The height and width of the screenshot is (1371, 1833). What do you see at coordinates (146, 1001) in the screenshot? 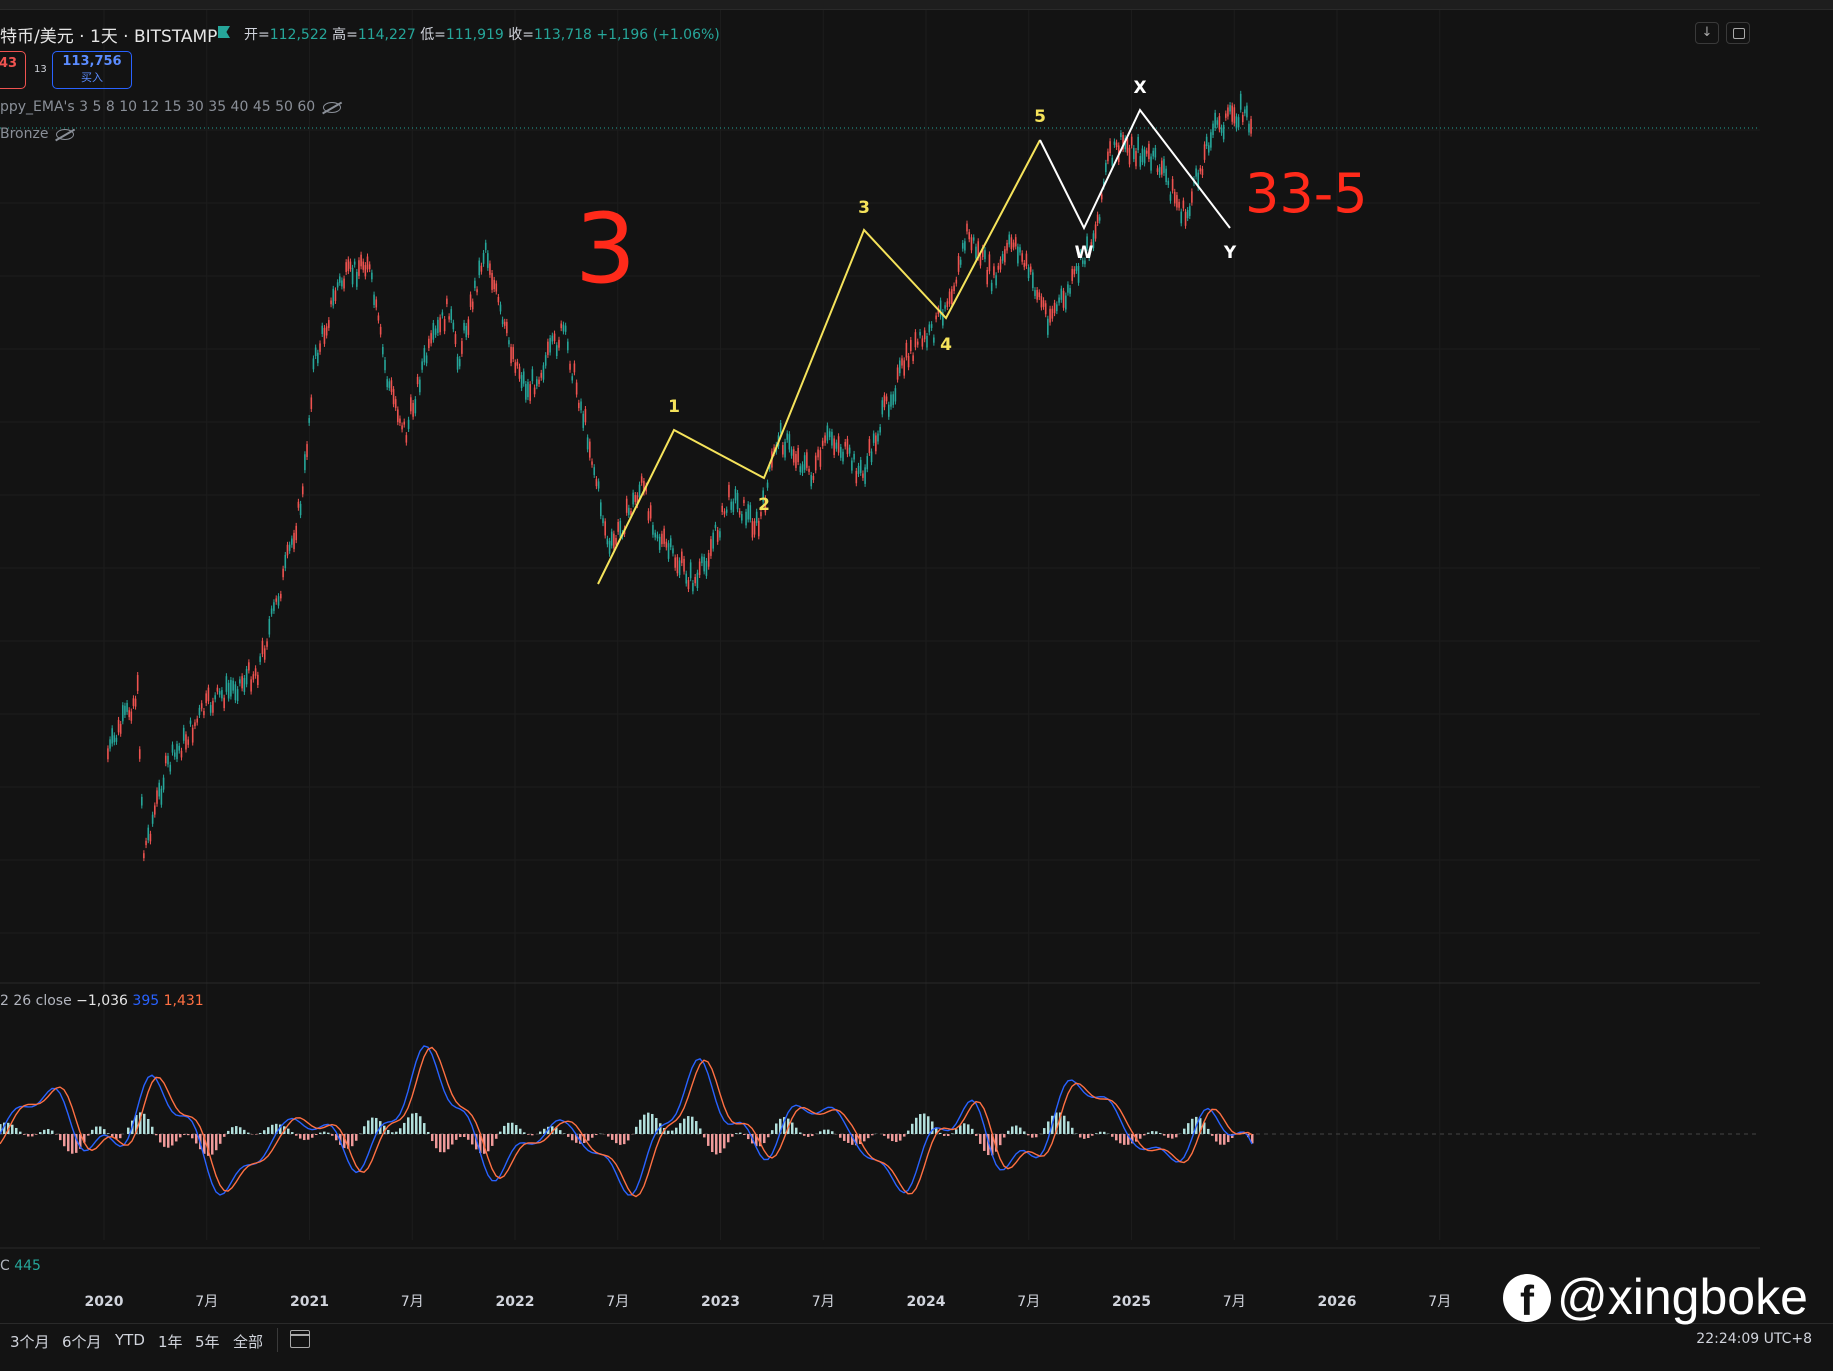
I see `signal-value: 395` at bounding box center [146, 1001].